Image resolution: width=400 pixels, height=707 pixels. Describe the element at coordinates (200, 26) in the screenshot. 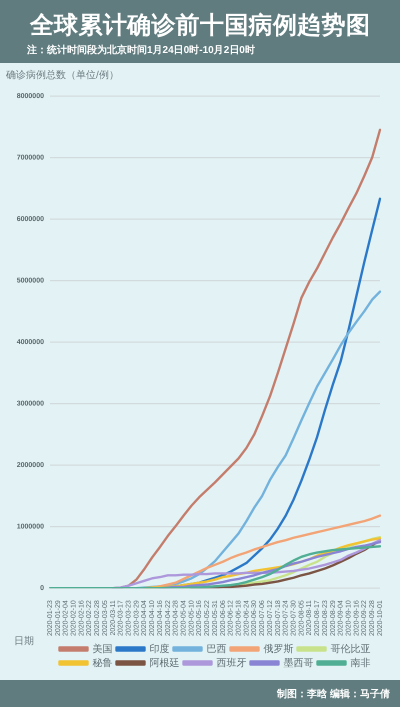

I see `chart-title: 全球累计确诊前十国病例趋势图` at that location.